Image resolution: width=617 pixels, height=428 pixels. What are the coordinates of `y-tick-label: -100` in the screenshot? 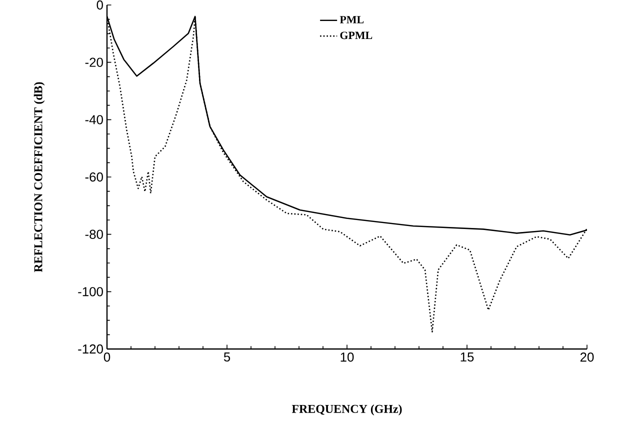 It's located at (90, 291).